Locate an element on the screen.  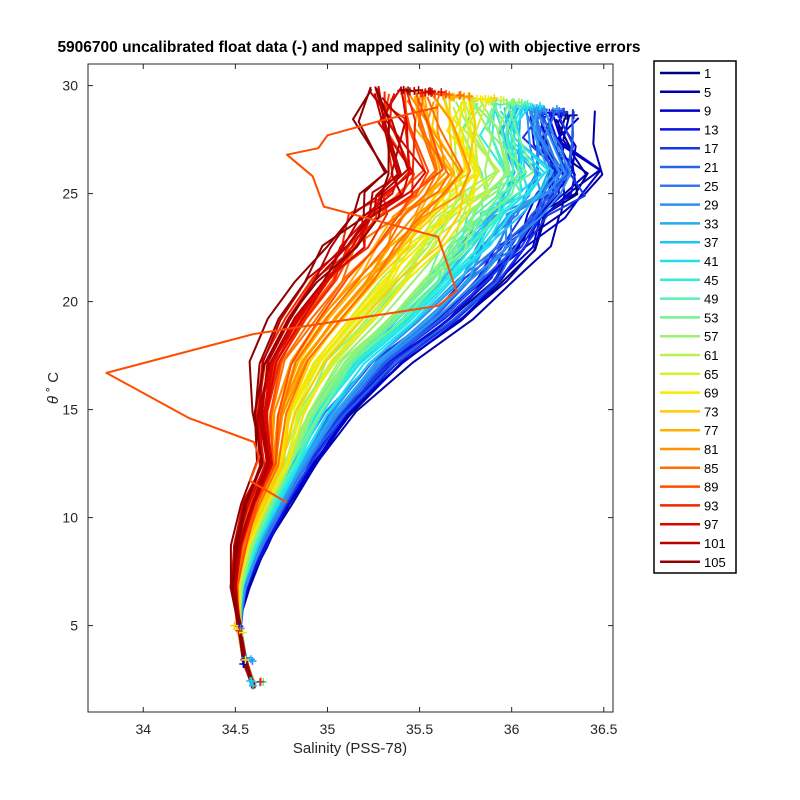
legend-entry-label: 29 is located at coordinates (711, 205).